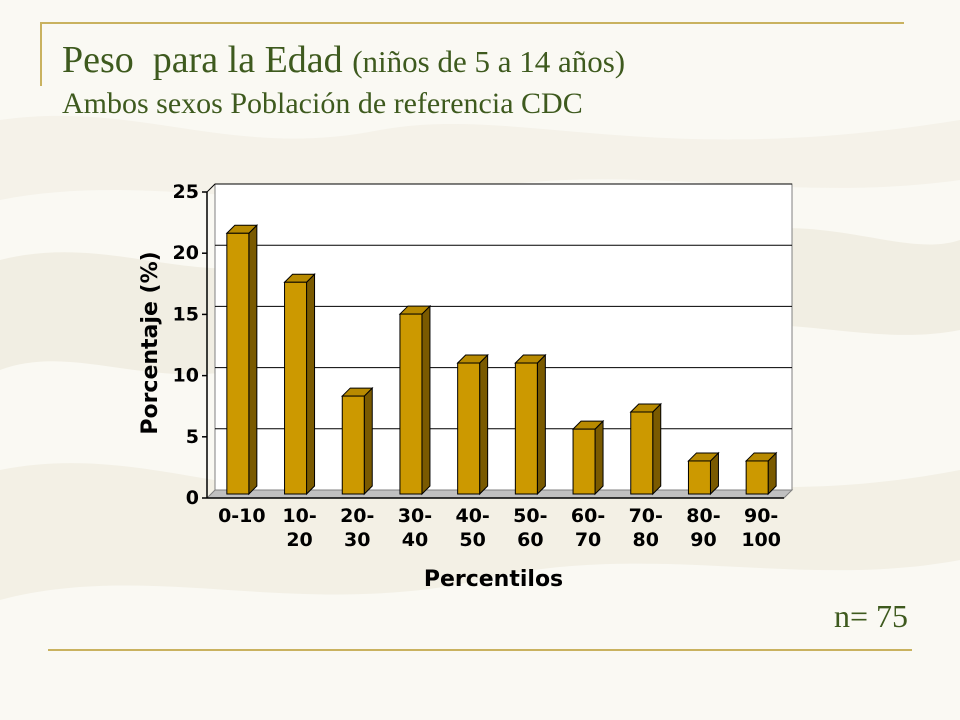 The width and height of the screenshot is (960, 720). What do you see at coordinates (761, 528) in the screenshot?
I see `x-category-label: 90-100` at bounding box center [761, 528].